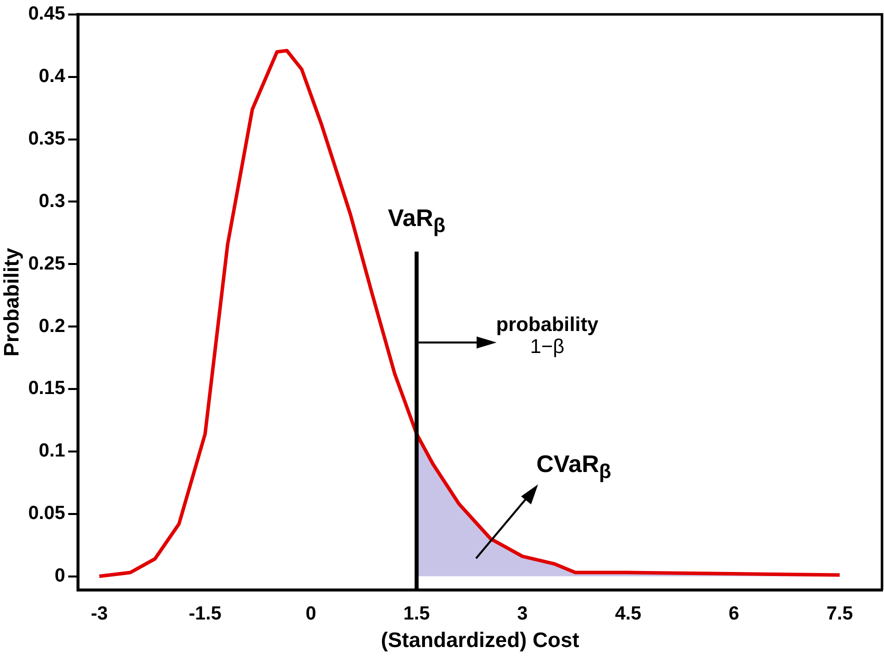 Image resolution: width=884 pixels, height=658 pixels. What do you see at coordinates (311, 614) in the screenshot?
I see `x-tick-label: 0` at bounding box center [311, 614].